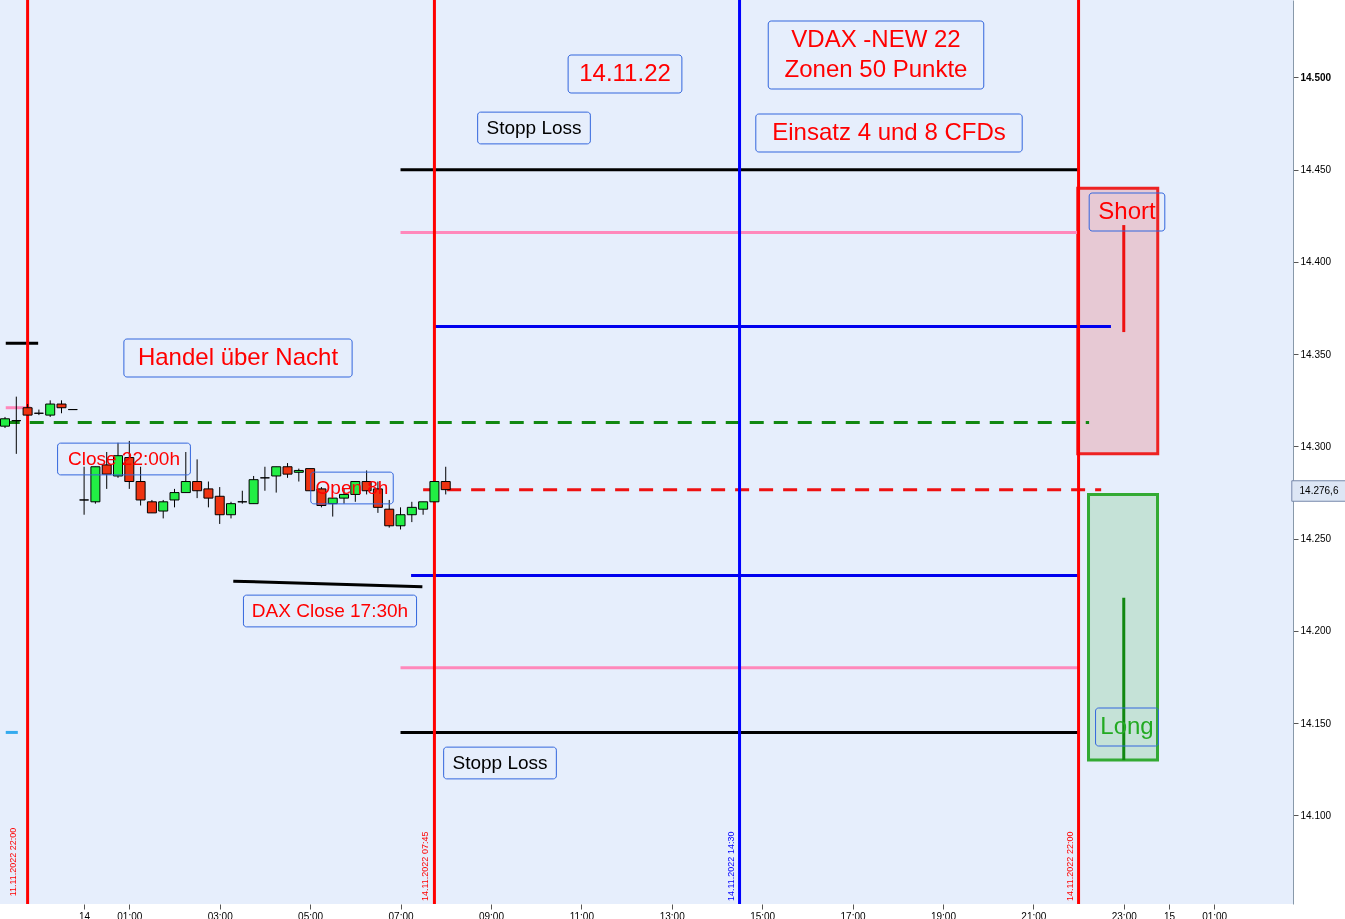 The width and height of the screenshot is (1345, 919). I want to click on x-tick-label: 07:00, so click(401, 914).